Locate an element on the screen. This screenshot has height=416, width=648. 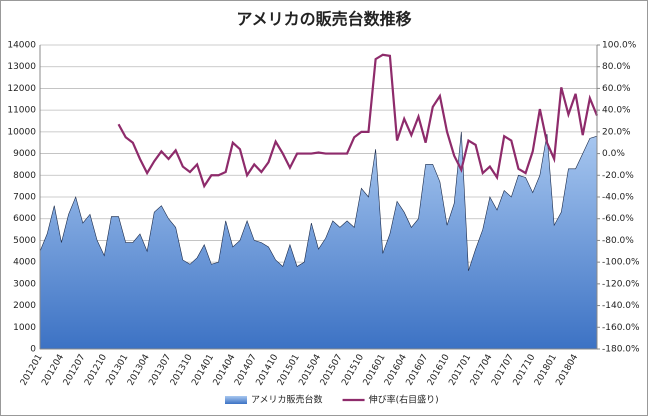
y-tick-label: 2000 is located at coordinates (24, 306).